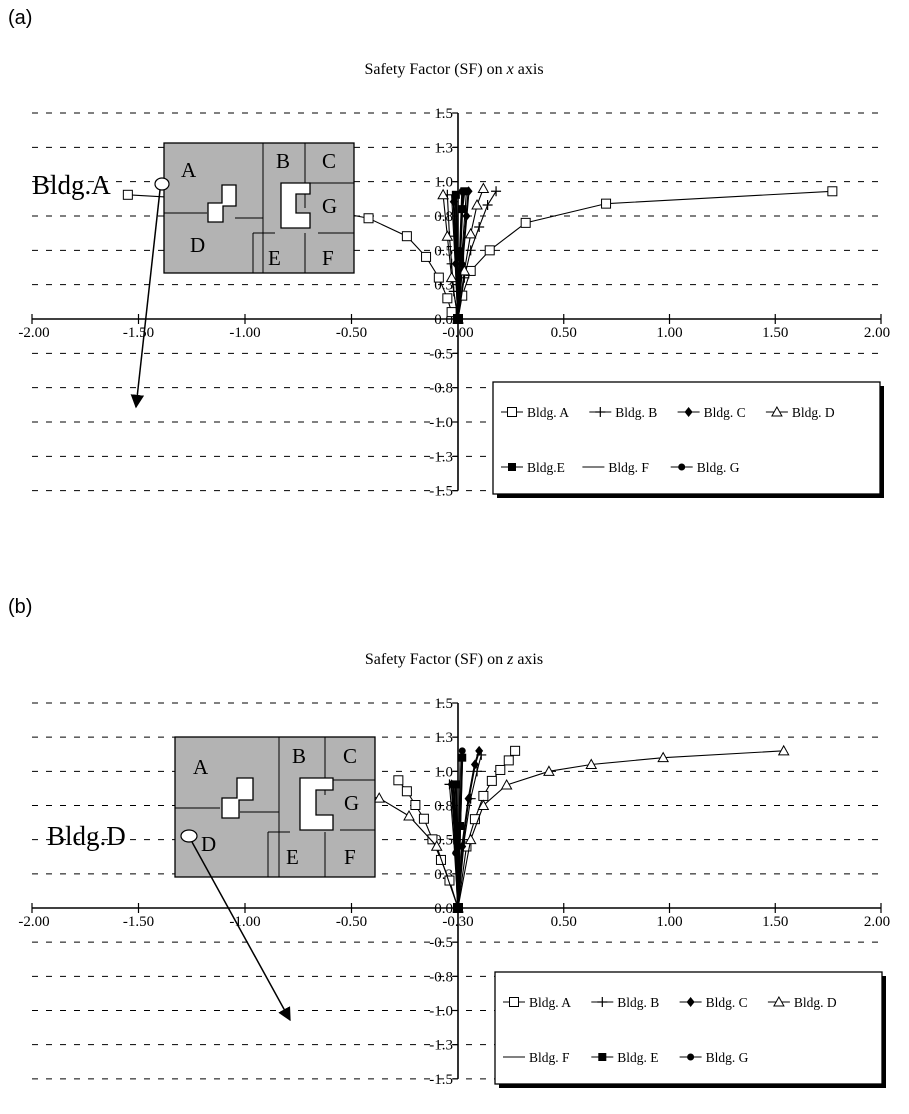 This screenshot has width=909, height=1114. What do you see at coordinates (441, 1080) in the screenshot?
I see `y-tick-label: -1.5` at bounding box center [441, 1080].